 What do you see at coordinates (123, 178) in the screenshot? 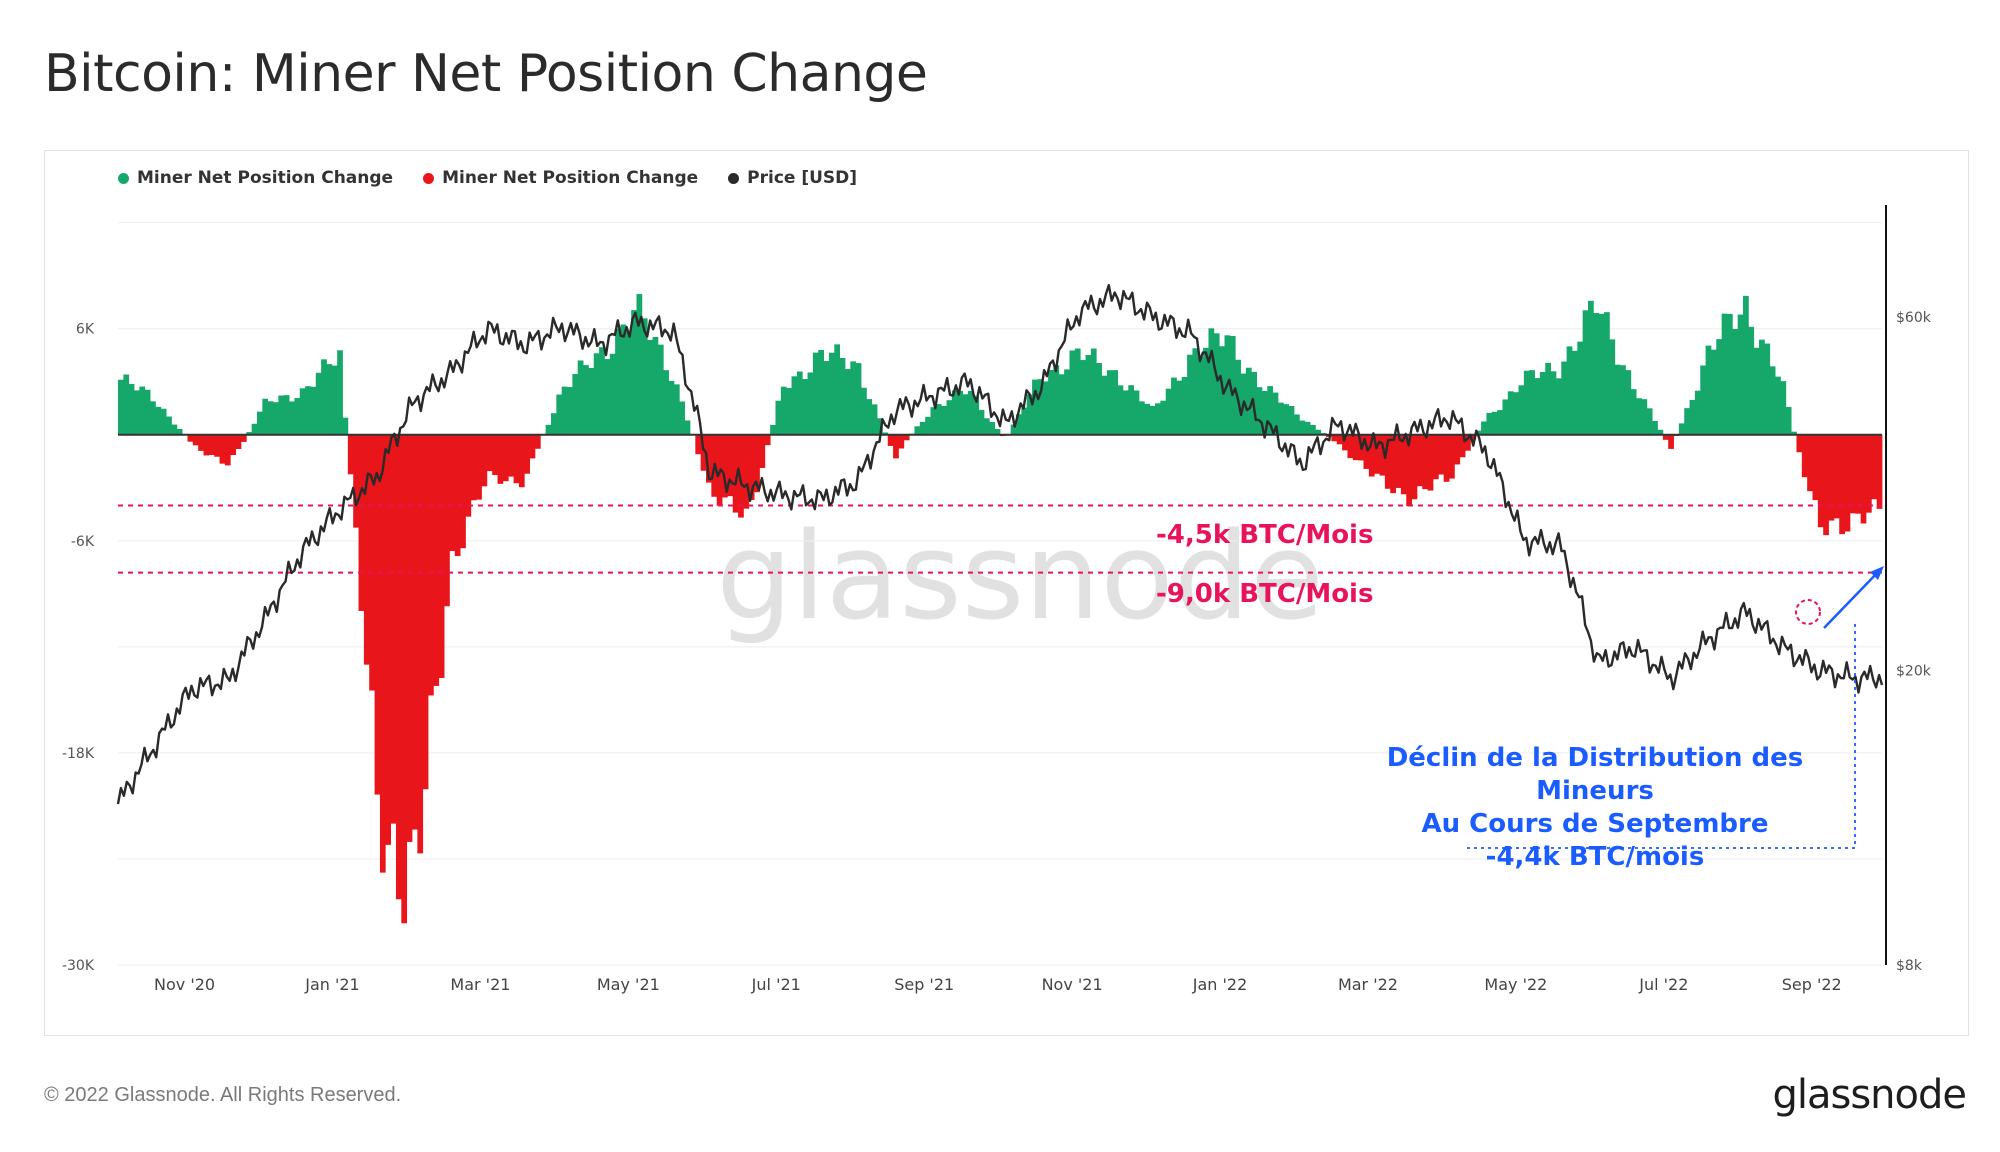
I see `legend-dot-green` at bounding box center [123, 178].